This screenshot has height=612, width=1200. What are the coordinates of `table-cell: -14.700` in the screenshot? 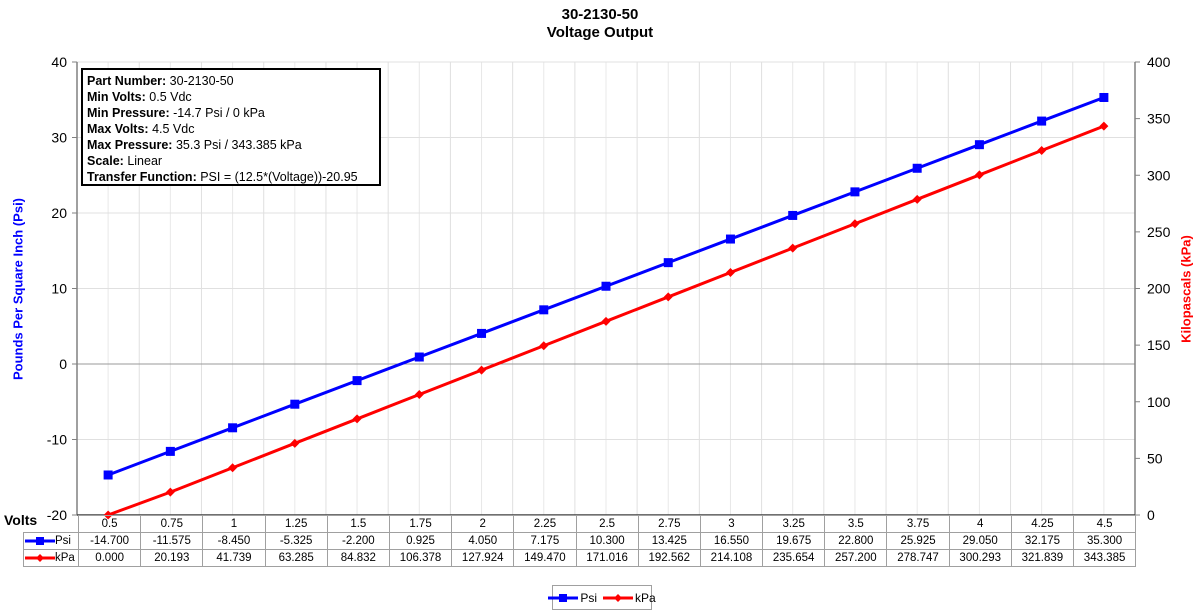 It's located at (109, 541).